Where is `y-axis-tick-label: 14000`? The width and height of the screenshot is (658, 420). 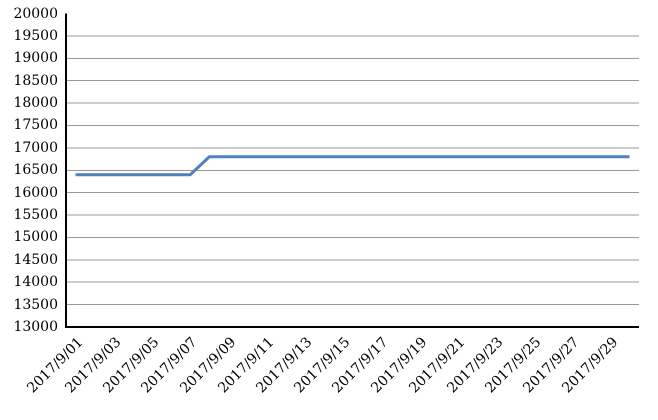 y-axis-tick-label: 14000 is located at coordinates (35, 282).